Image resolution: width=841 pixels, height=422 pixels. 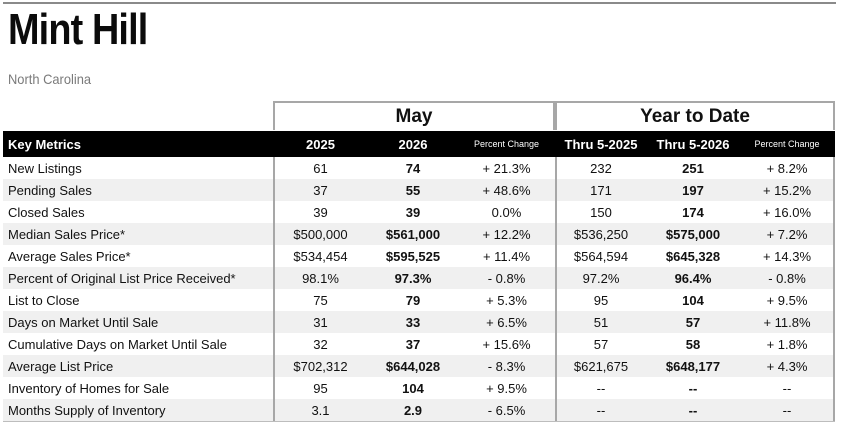 I want to click on value-2025: 39, so click(x=320, y=212).